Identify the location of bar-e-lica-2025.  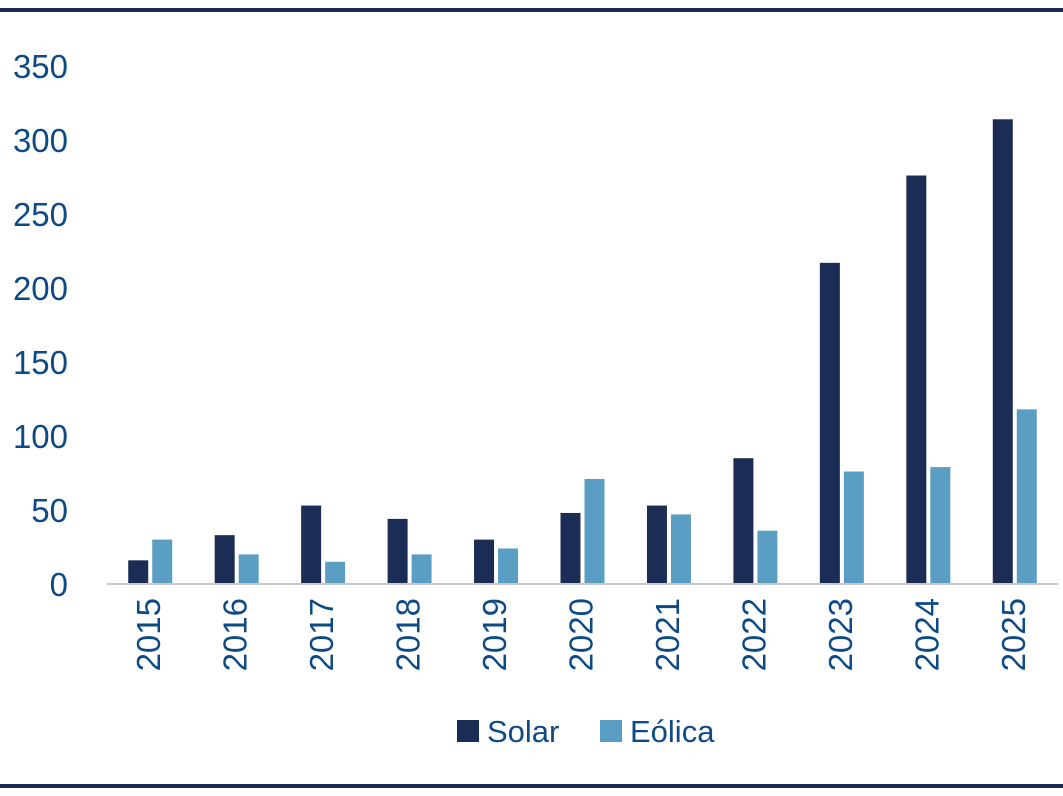
(1026, 496).